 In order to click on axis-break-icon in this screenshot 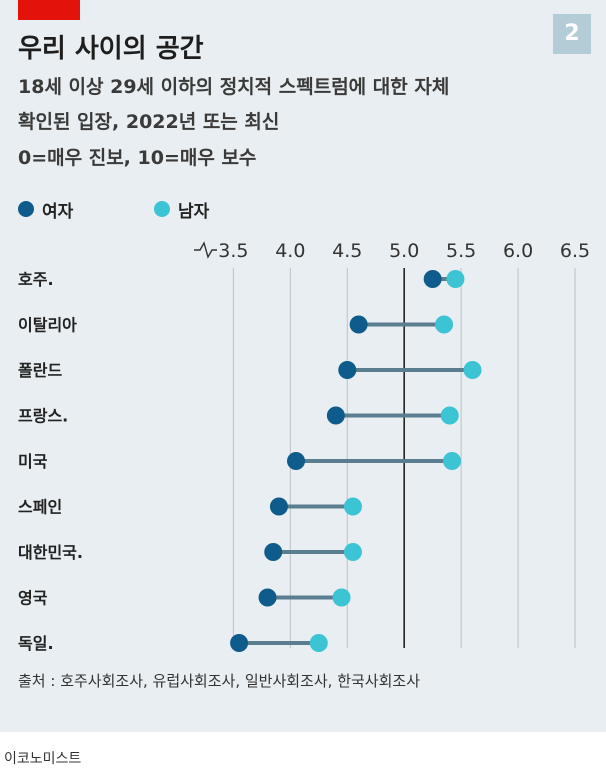, I will do `click(205, 250)`.